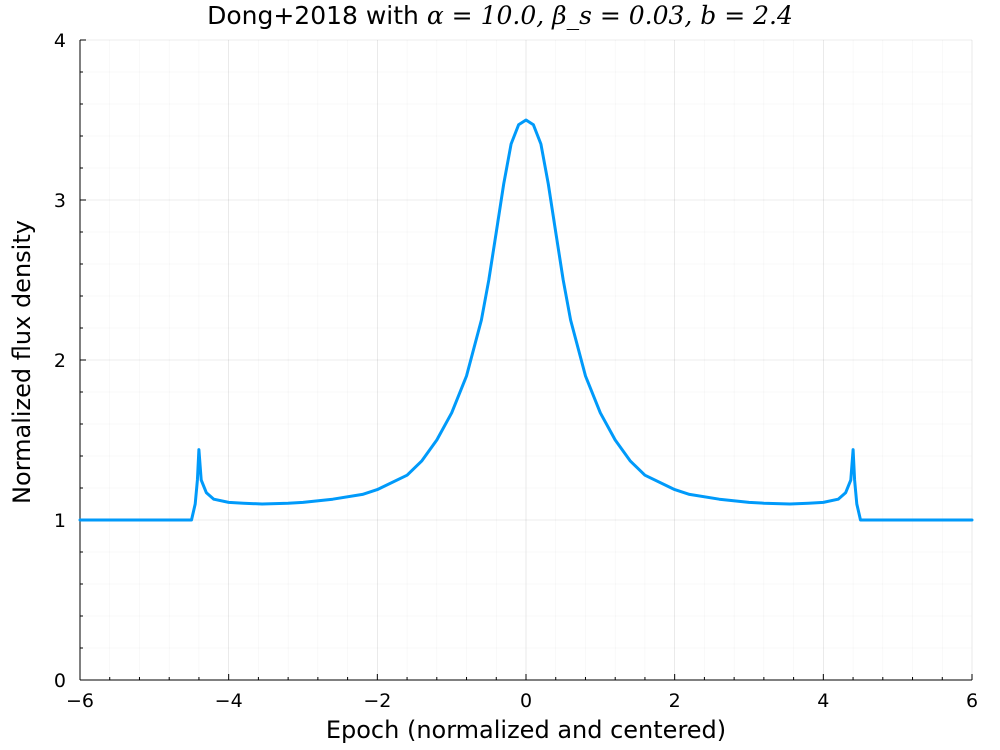 The image size is (1000, 750). What do you see at coordinates (60, 41) in the screenshot?
I see `y-tick-label: 4` at bounding box center [60, 41].